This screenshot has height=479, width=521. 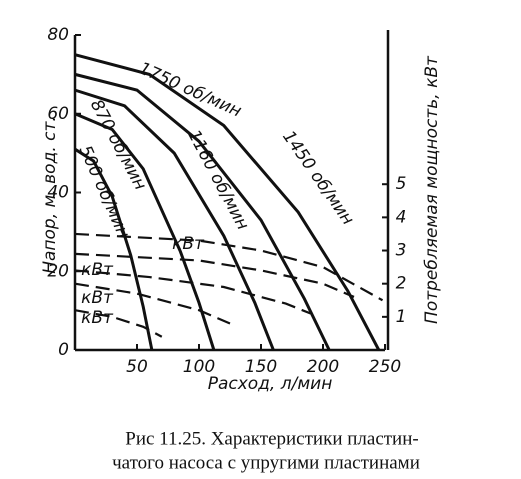 What do you see at coordinates (266, 462) in the screenshot?
I see `caption-line: чатого насоса с упругими пластинами` at bounding box center [266, 462].